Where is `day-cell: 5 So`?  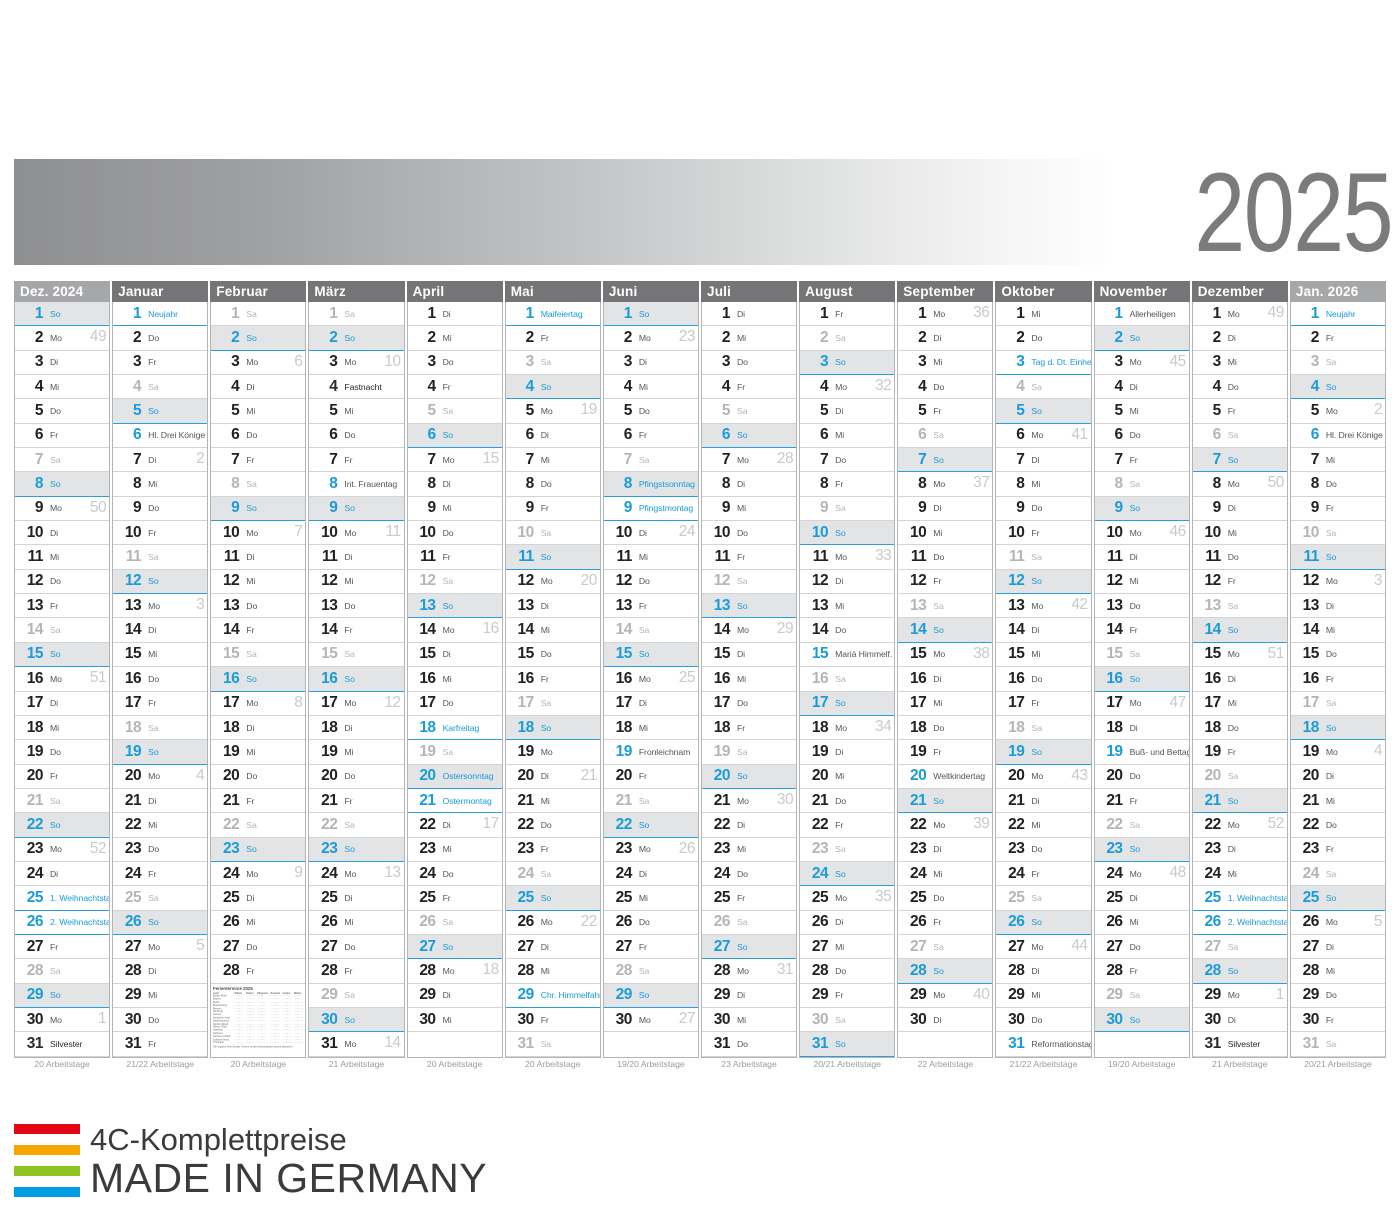 day-cell: 5 So is located at coordinates (160, 411).